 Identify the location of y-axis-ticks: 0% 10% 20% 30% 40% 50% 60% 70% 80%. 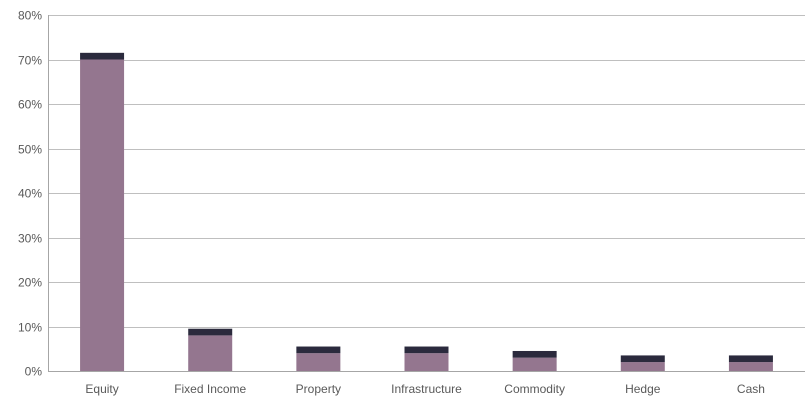
(30, 194).